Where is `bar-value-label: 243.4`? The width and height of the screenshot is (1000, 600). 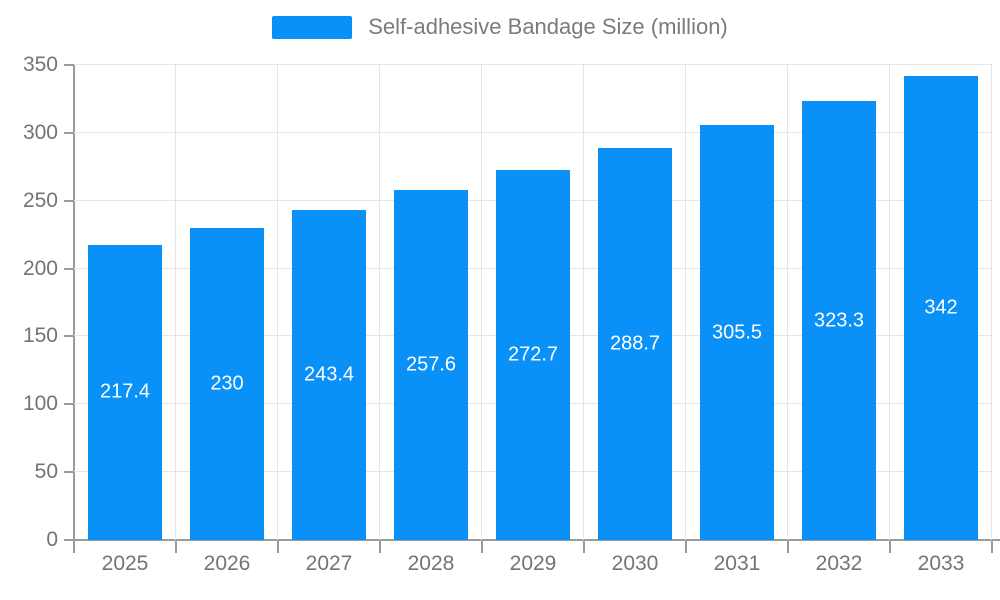 bar-value-label: 243.4 is located at coordinates (329, 374).